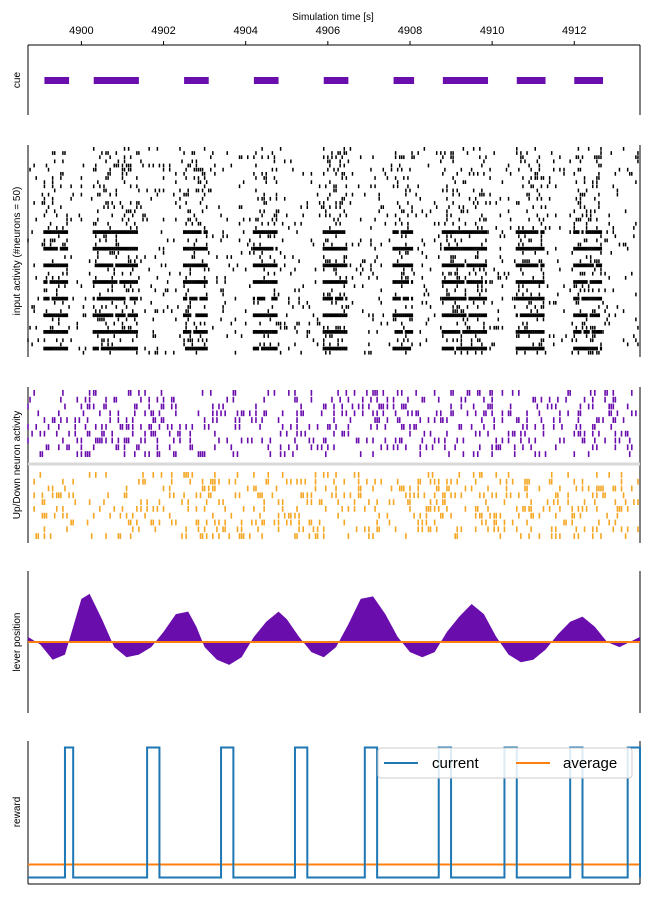  I want to click on updown-ylabel: Up/Down neuron activity, so click(17, 465).